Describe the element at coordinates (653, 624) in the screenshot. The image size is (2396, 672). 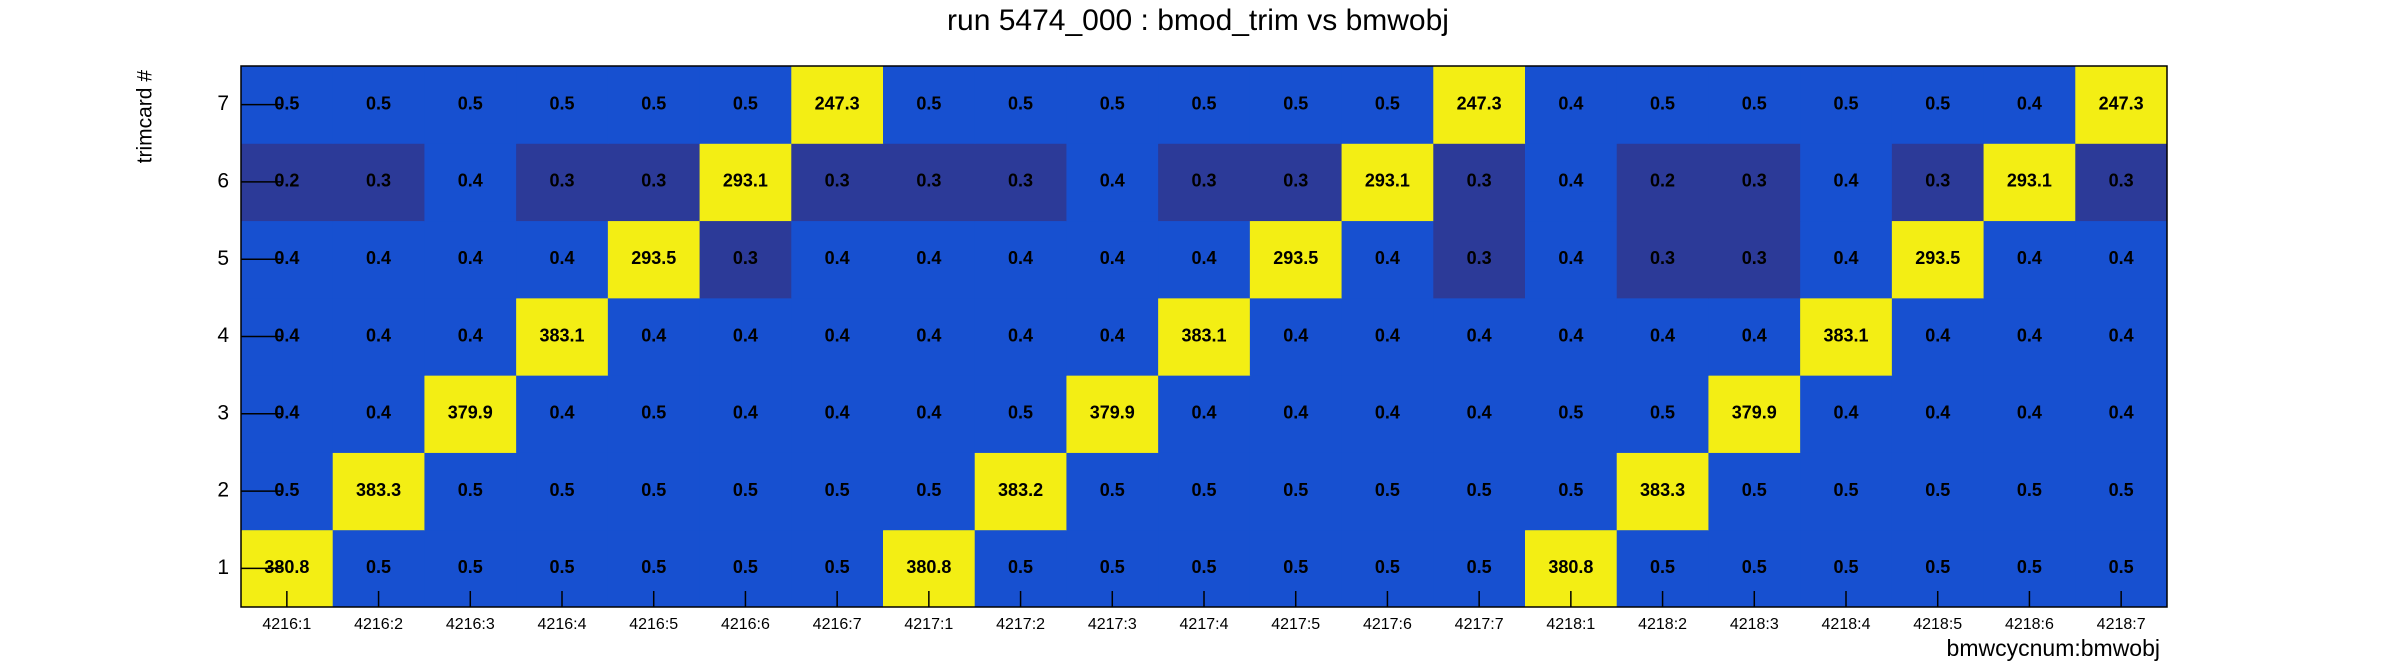
I see `x-tick-label: 4216:5` at that location.